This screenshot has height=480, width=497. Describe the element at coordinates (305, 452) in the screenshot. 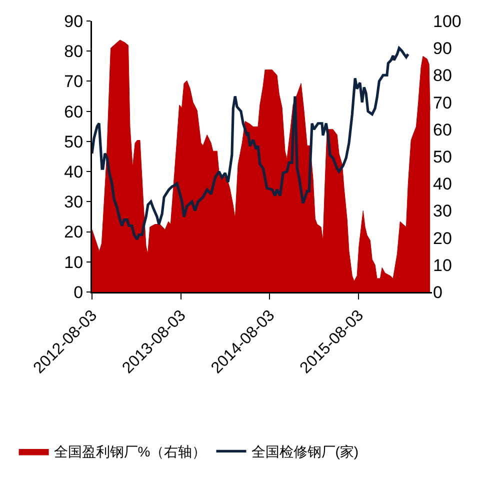

I see `legend-label: 全国检修钢厂(家)` at that location.